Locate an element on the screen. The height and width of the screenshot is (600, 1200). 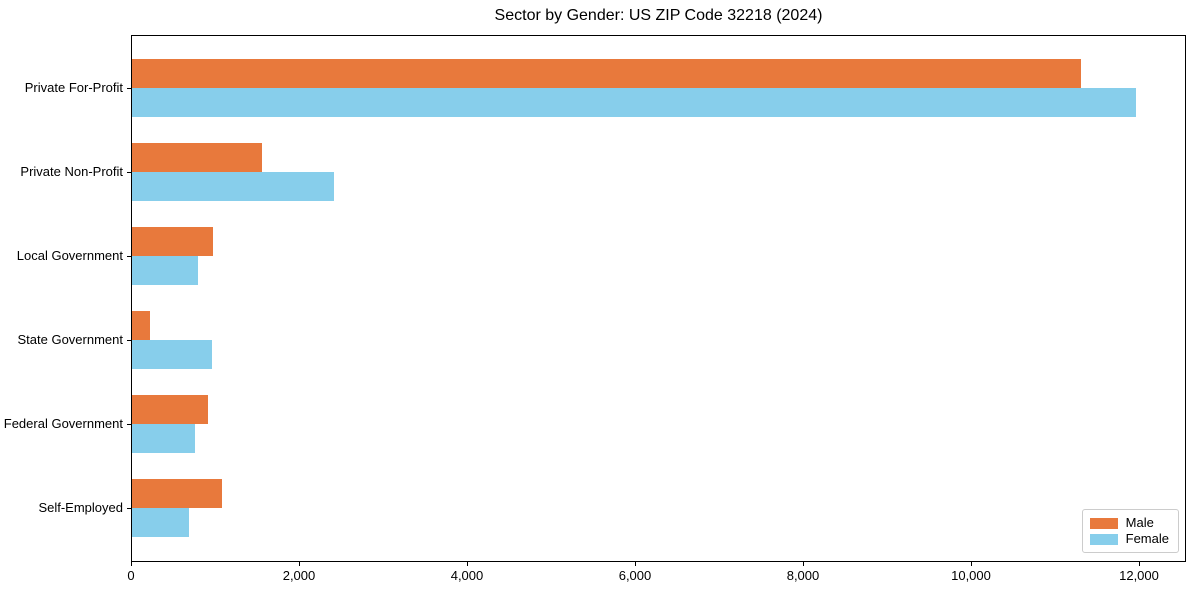
legend-swatch-female is located at coordinates (1103, 539).